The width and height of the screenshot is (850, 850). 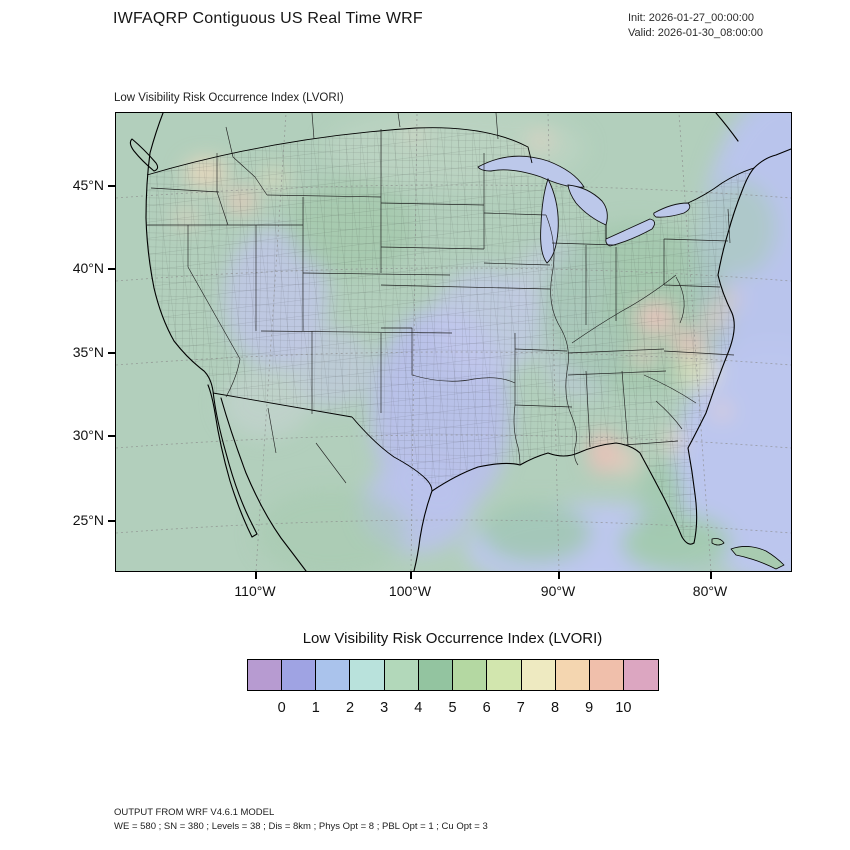 What do you see at coordinates (623, 708) in the screenshot?
I see `colorbar-tick-label: 10` at bounding box center [623, 708].